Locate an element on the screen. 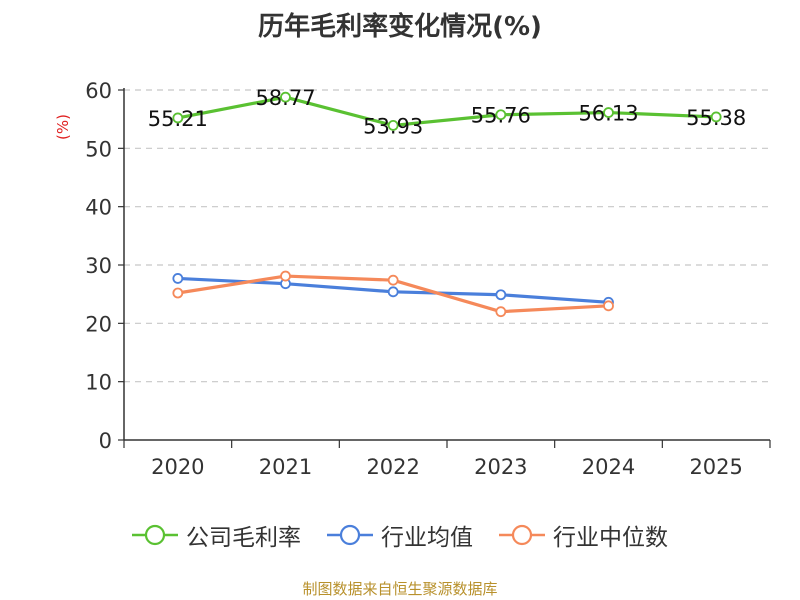 This screenshot has width=800, height=600. legend-item: 行业中位数 is located at coordinates (583, 535).